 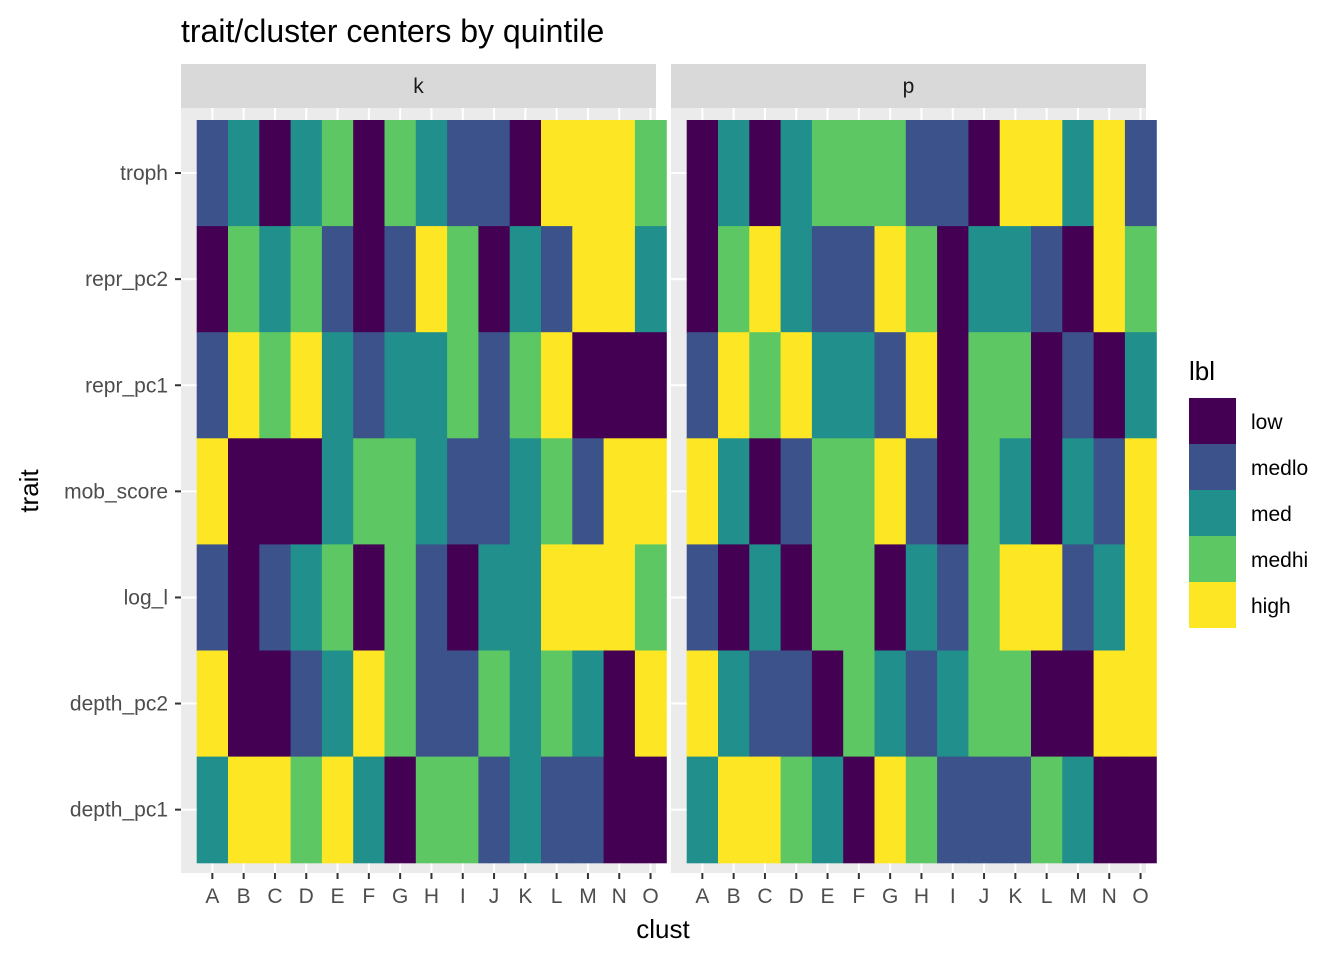 What do you see at coordinates (119, 810) in the screenshot?
I see `y-tick-label: depth_pc1` at bounding box center [119, 810].